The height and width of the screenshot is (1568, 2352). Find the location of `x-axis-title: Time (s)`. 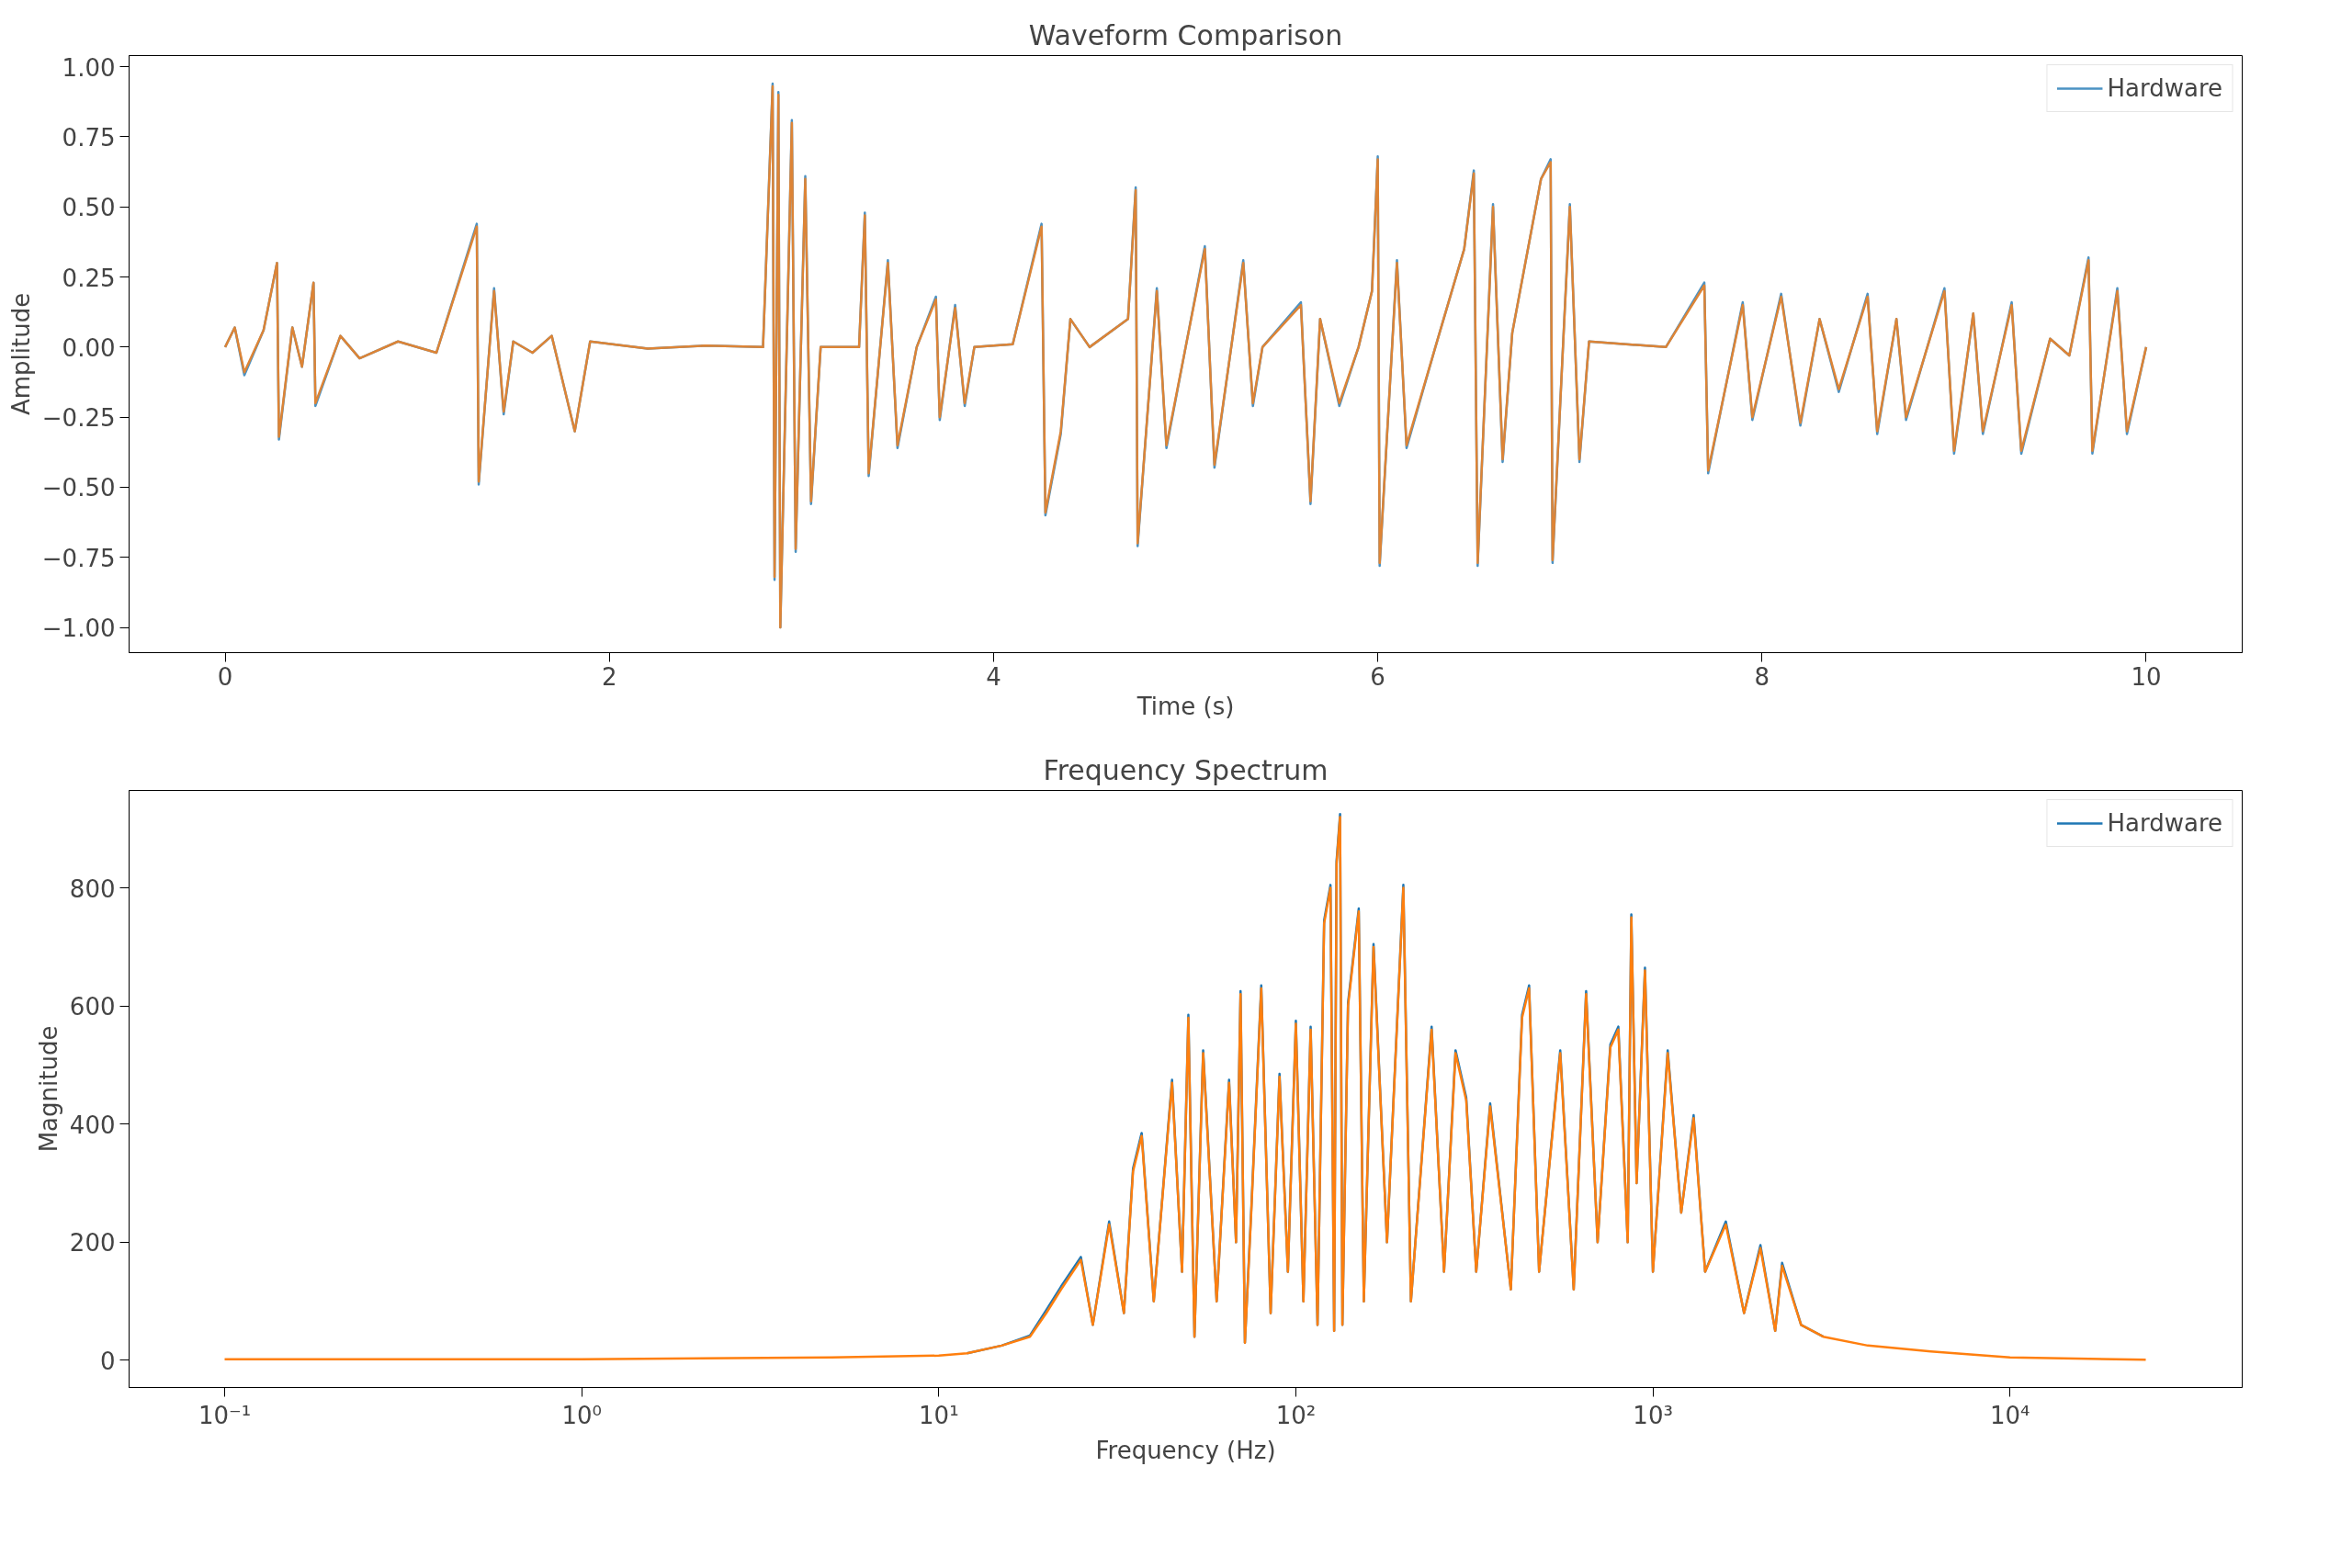

x-axis-title: Time (s) is located at coordinates (1185, 706).